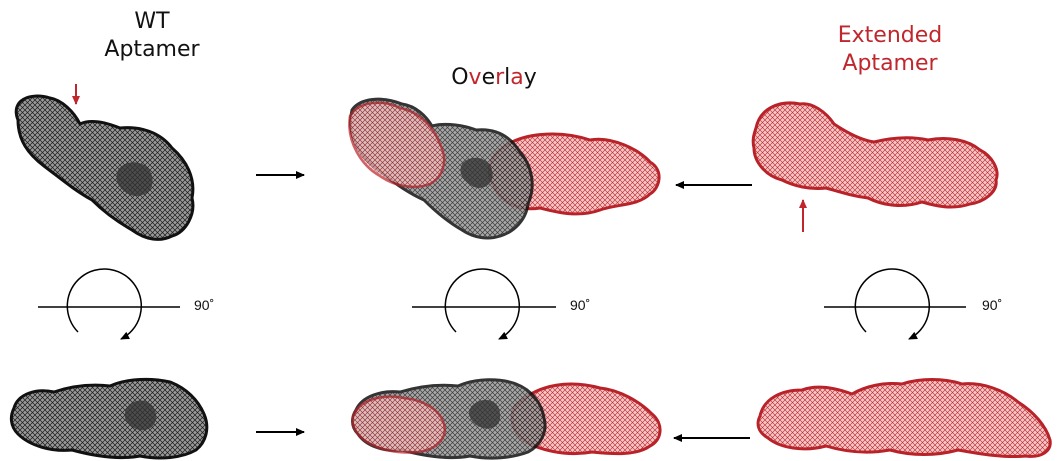 The width and height of the screenshot is (1061, 461). Describe the element at coordinates (104, 167) in the screenshot. I see `wt-aptamer-top-view` at that location.